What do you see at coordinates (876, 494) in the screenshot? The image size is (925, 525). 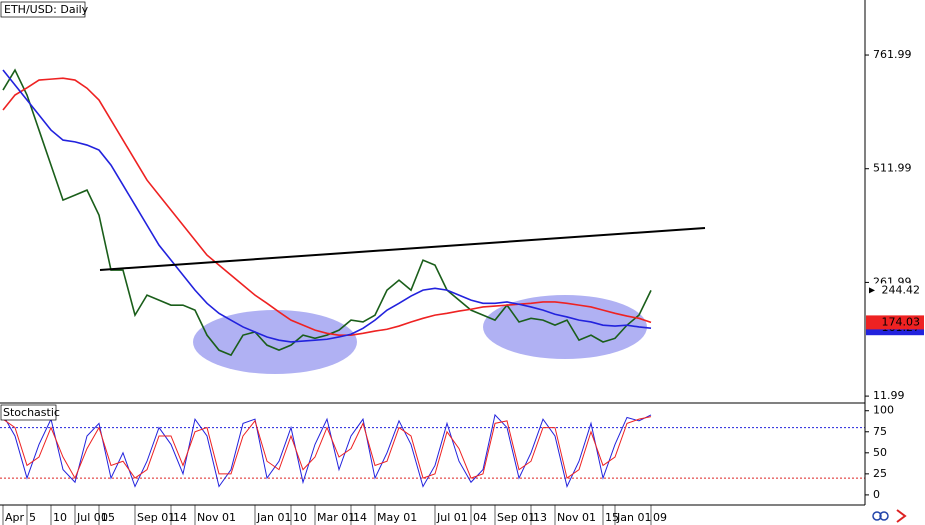 I see `y-tick-label: 0` at bounding box center [876, 494].